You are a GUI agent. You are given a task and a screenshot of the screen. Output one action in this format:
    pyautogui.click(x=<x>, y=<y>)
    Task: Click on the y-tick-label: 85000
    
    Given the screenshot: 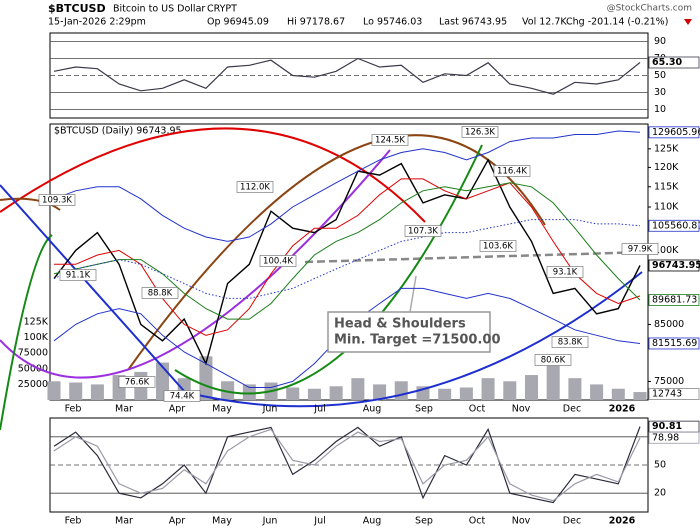 What is the action you would take?
    pyautogui.click(x=669, y=324)
    